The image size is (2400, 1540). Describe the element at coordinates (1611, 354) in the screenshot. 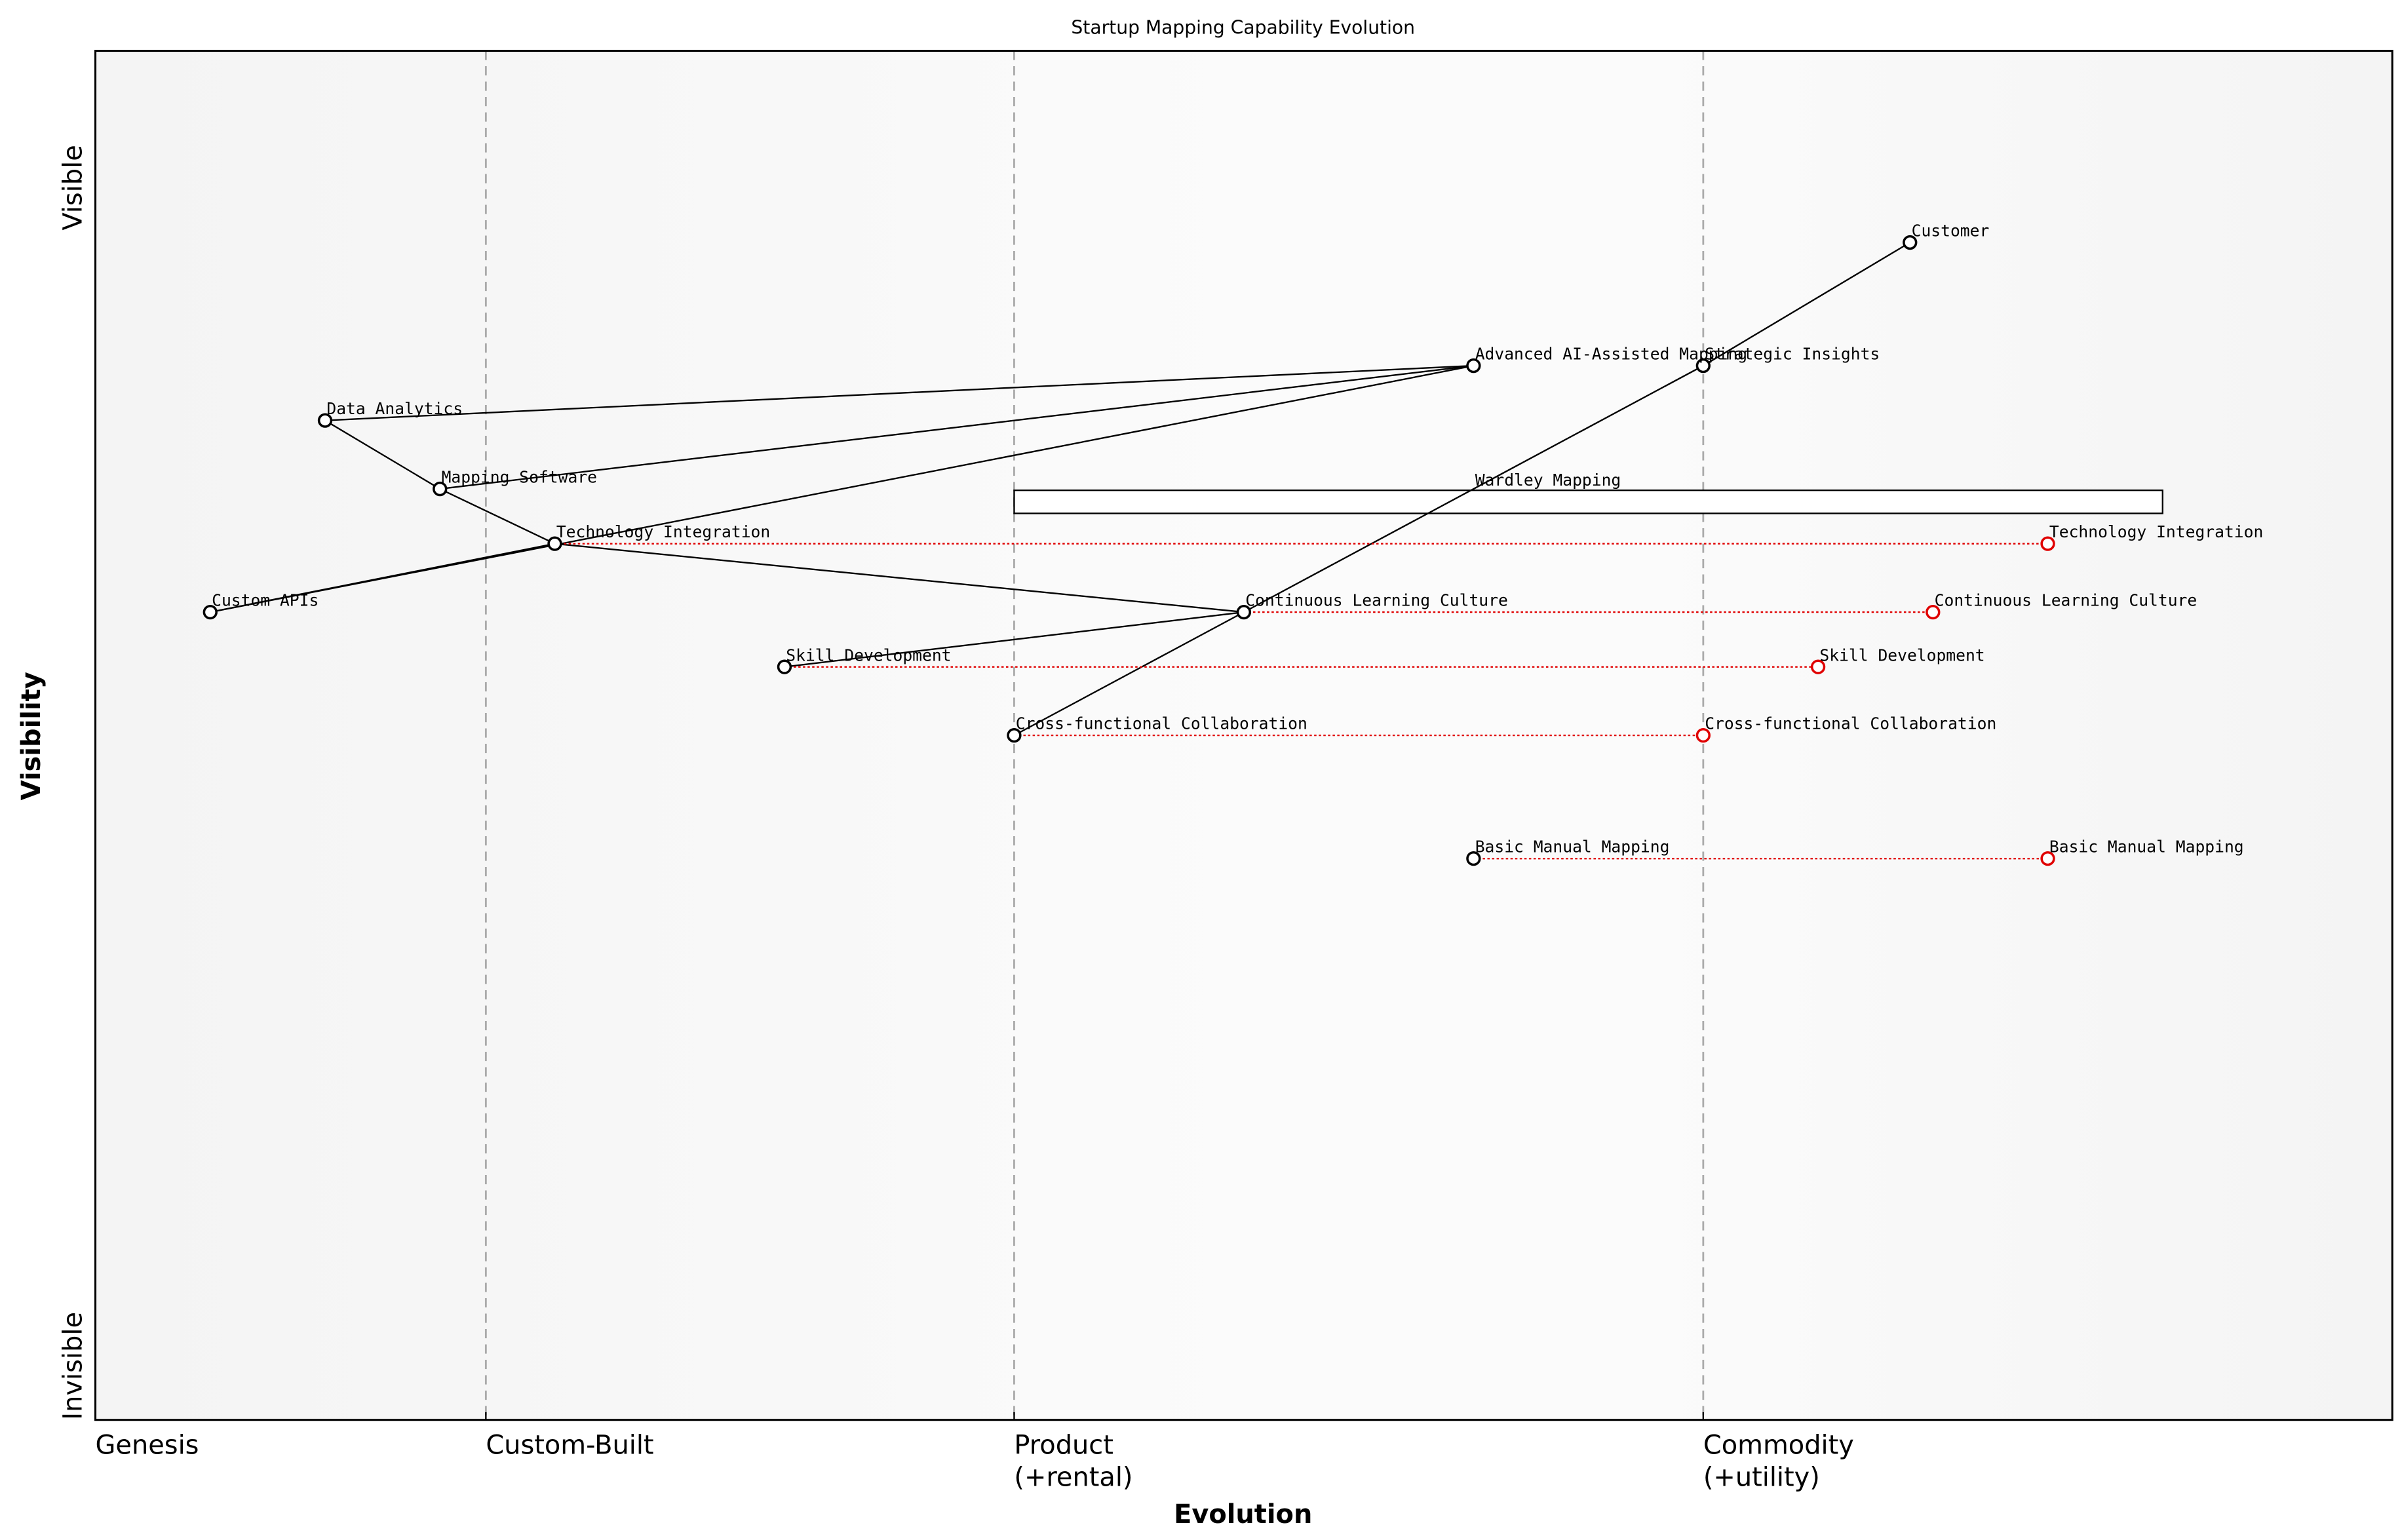

I see `node-label: Advanced AI-Assisted Mapping` at that location.